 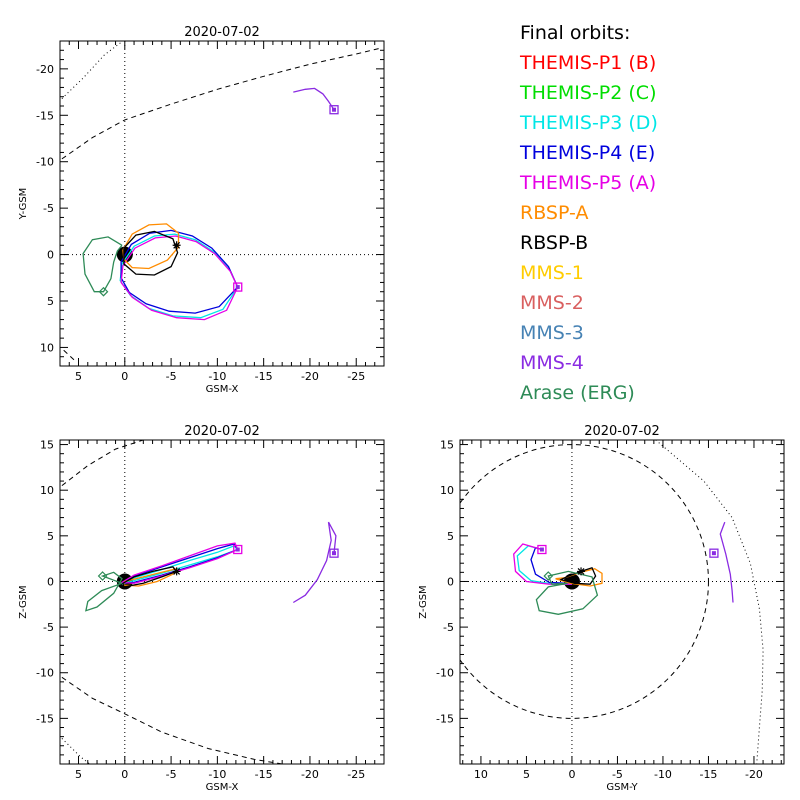 I want to click on y-tick-label: -20, so click(x=45, y=69).